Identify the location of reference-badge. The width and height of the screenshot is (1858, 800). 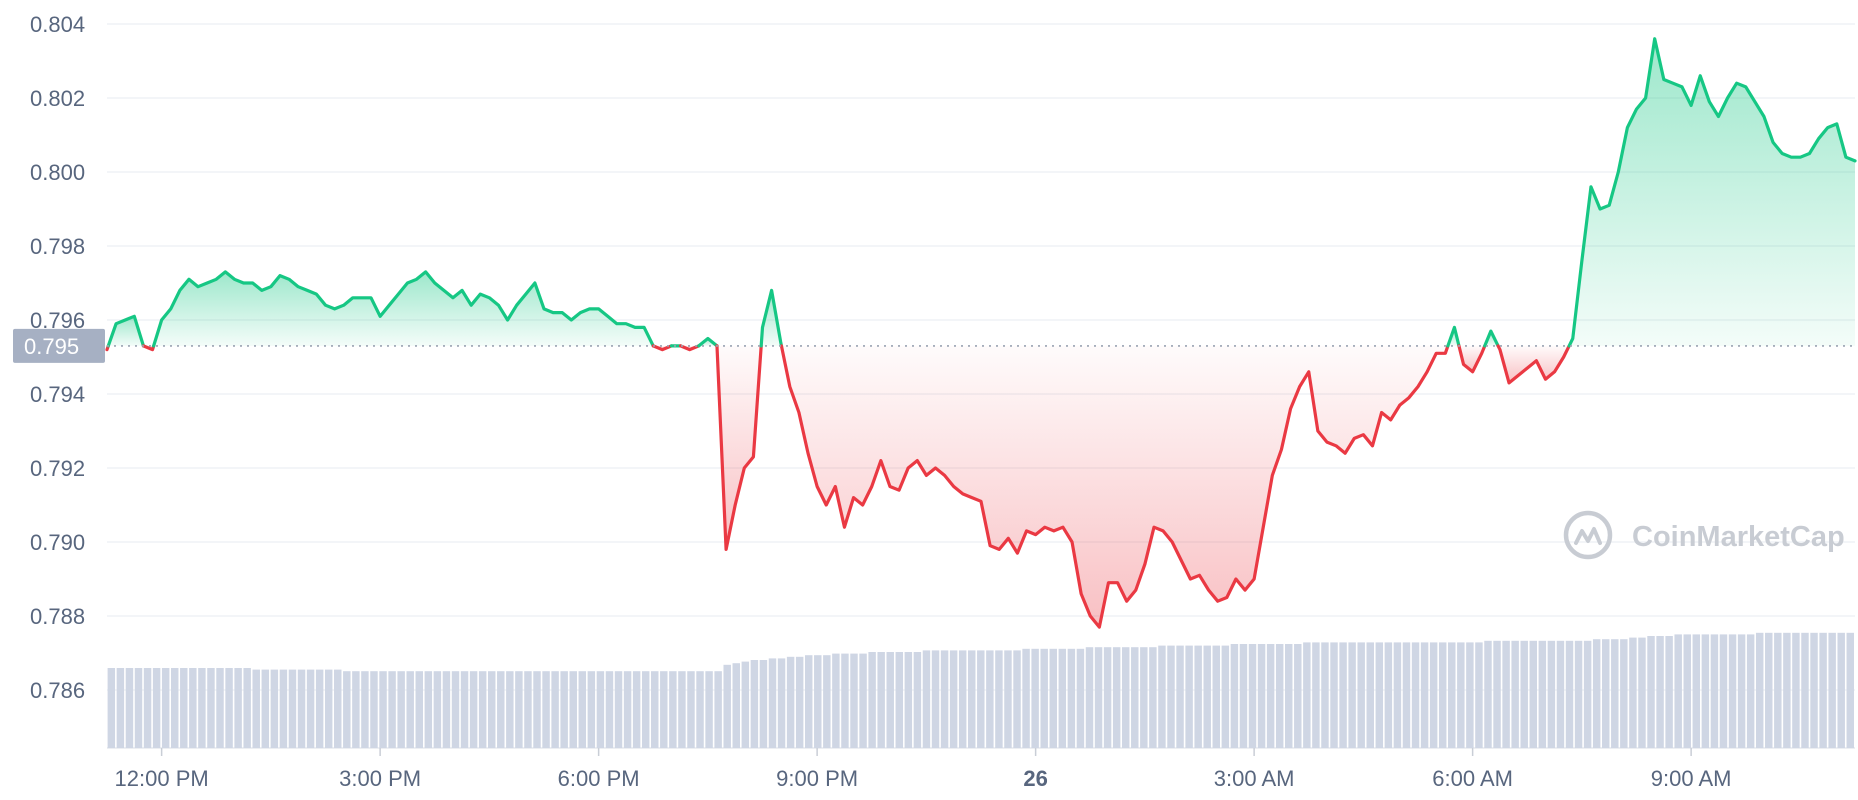
(59, 345).